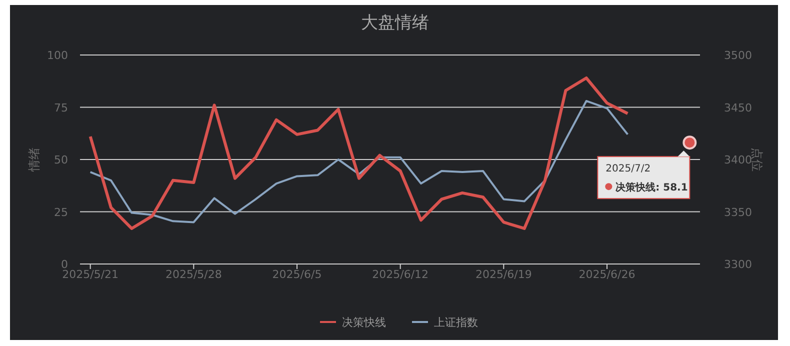 This screenshot has height=346, width=790. I want to click on x-tick-label: 2025/6/5, so click(297, 274).